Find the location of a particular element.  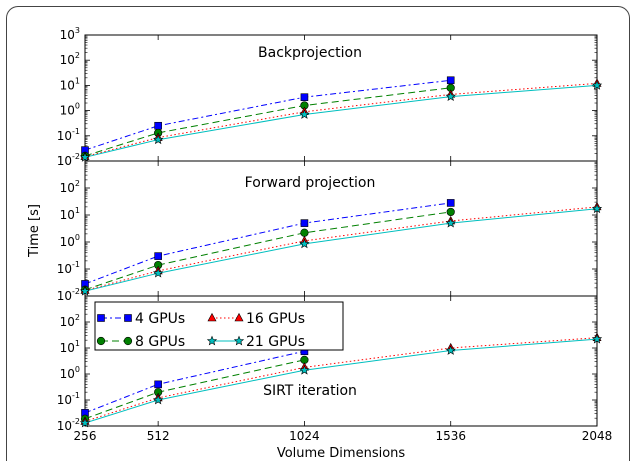

legend: 4 GPUs 8 GPUs 16 GPUs 21 GPUs is located at coordinates (219, 326).